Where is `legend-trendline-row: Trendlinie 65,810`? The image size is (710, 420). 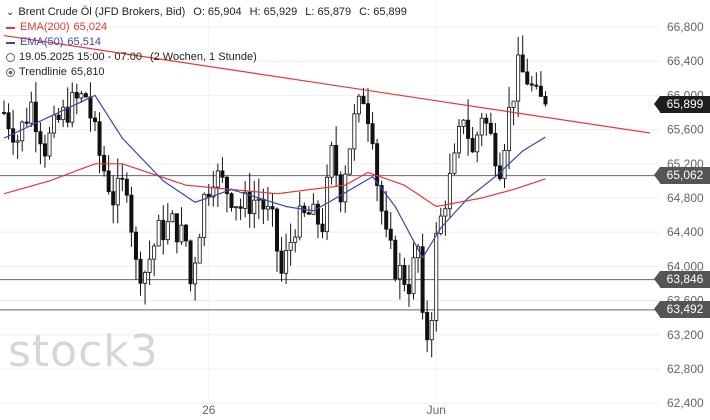
legend-trendline-row: Trendlinie 65,810 is located at coordinates (206, 72).